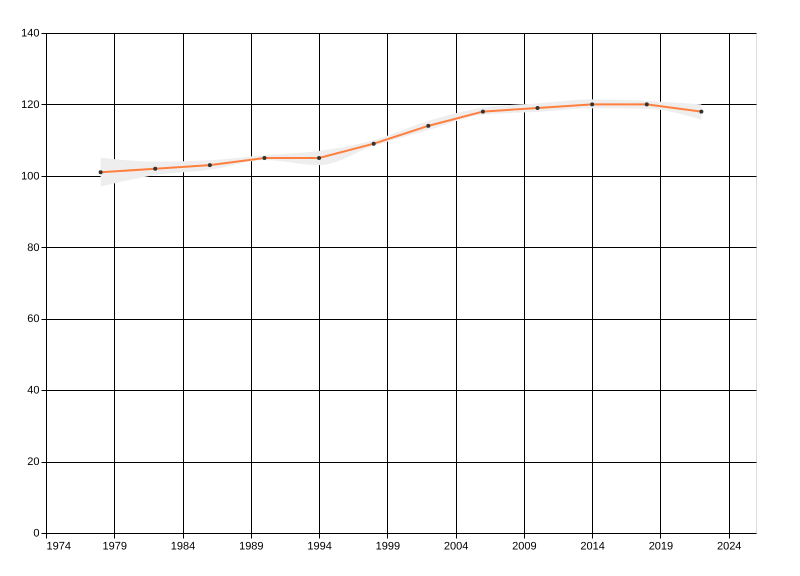  I want to click on x-tick-label: 2004, so click(456, 546).